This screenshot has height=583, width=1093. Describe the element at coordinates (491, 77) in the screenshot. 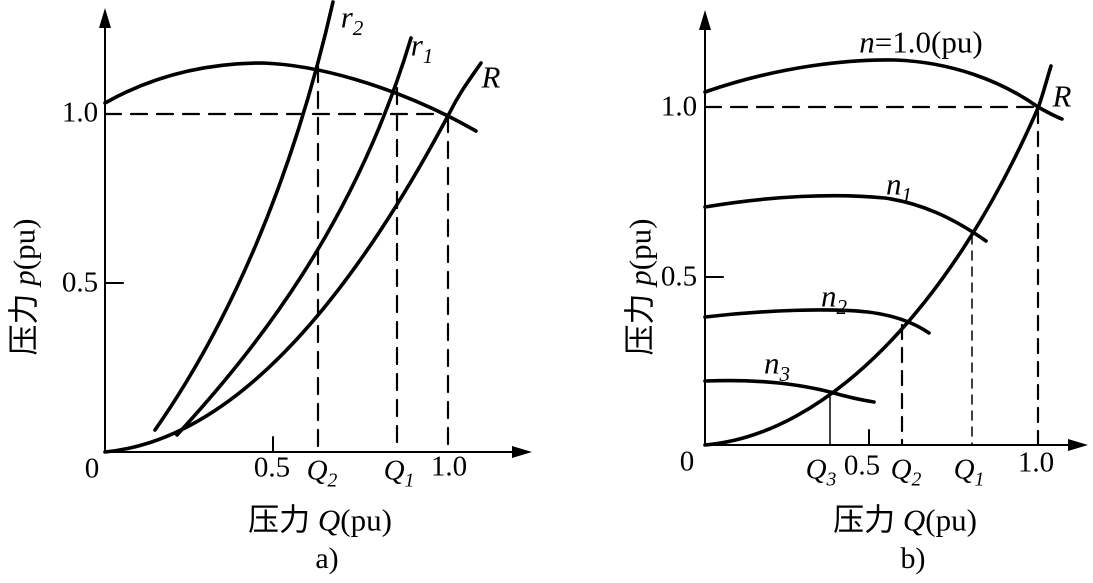

I see `curve-label-R-a: R` at that location.